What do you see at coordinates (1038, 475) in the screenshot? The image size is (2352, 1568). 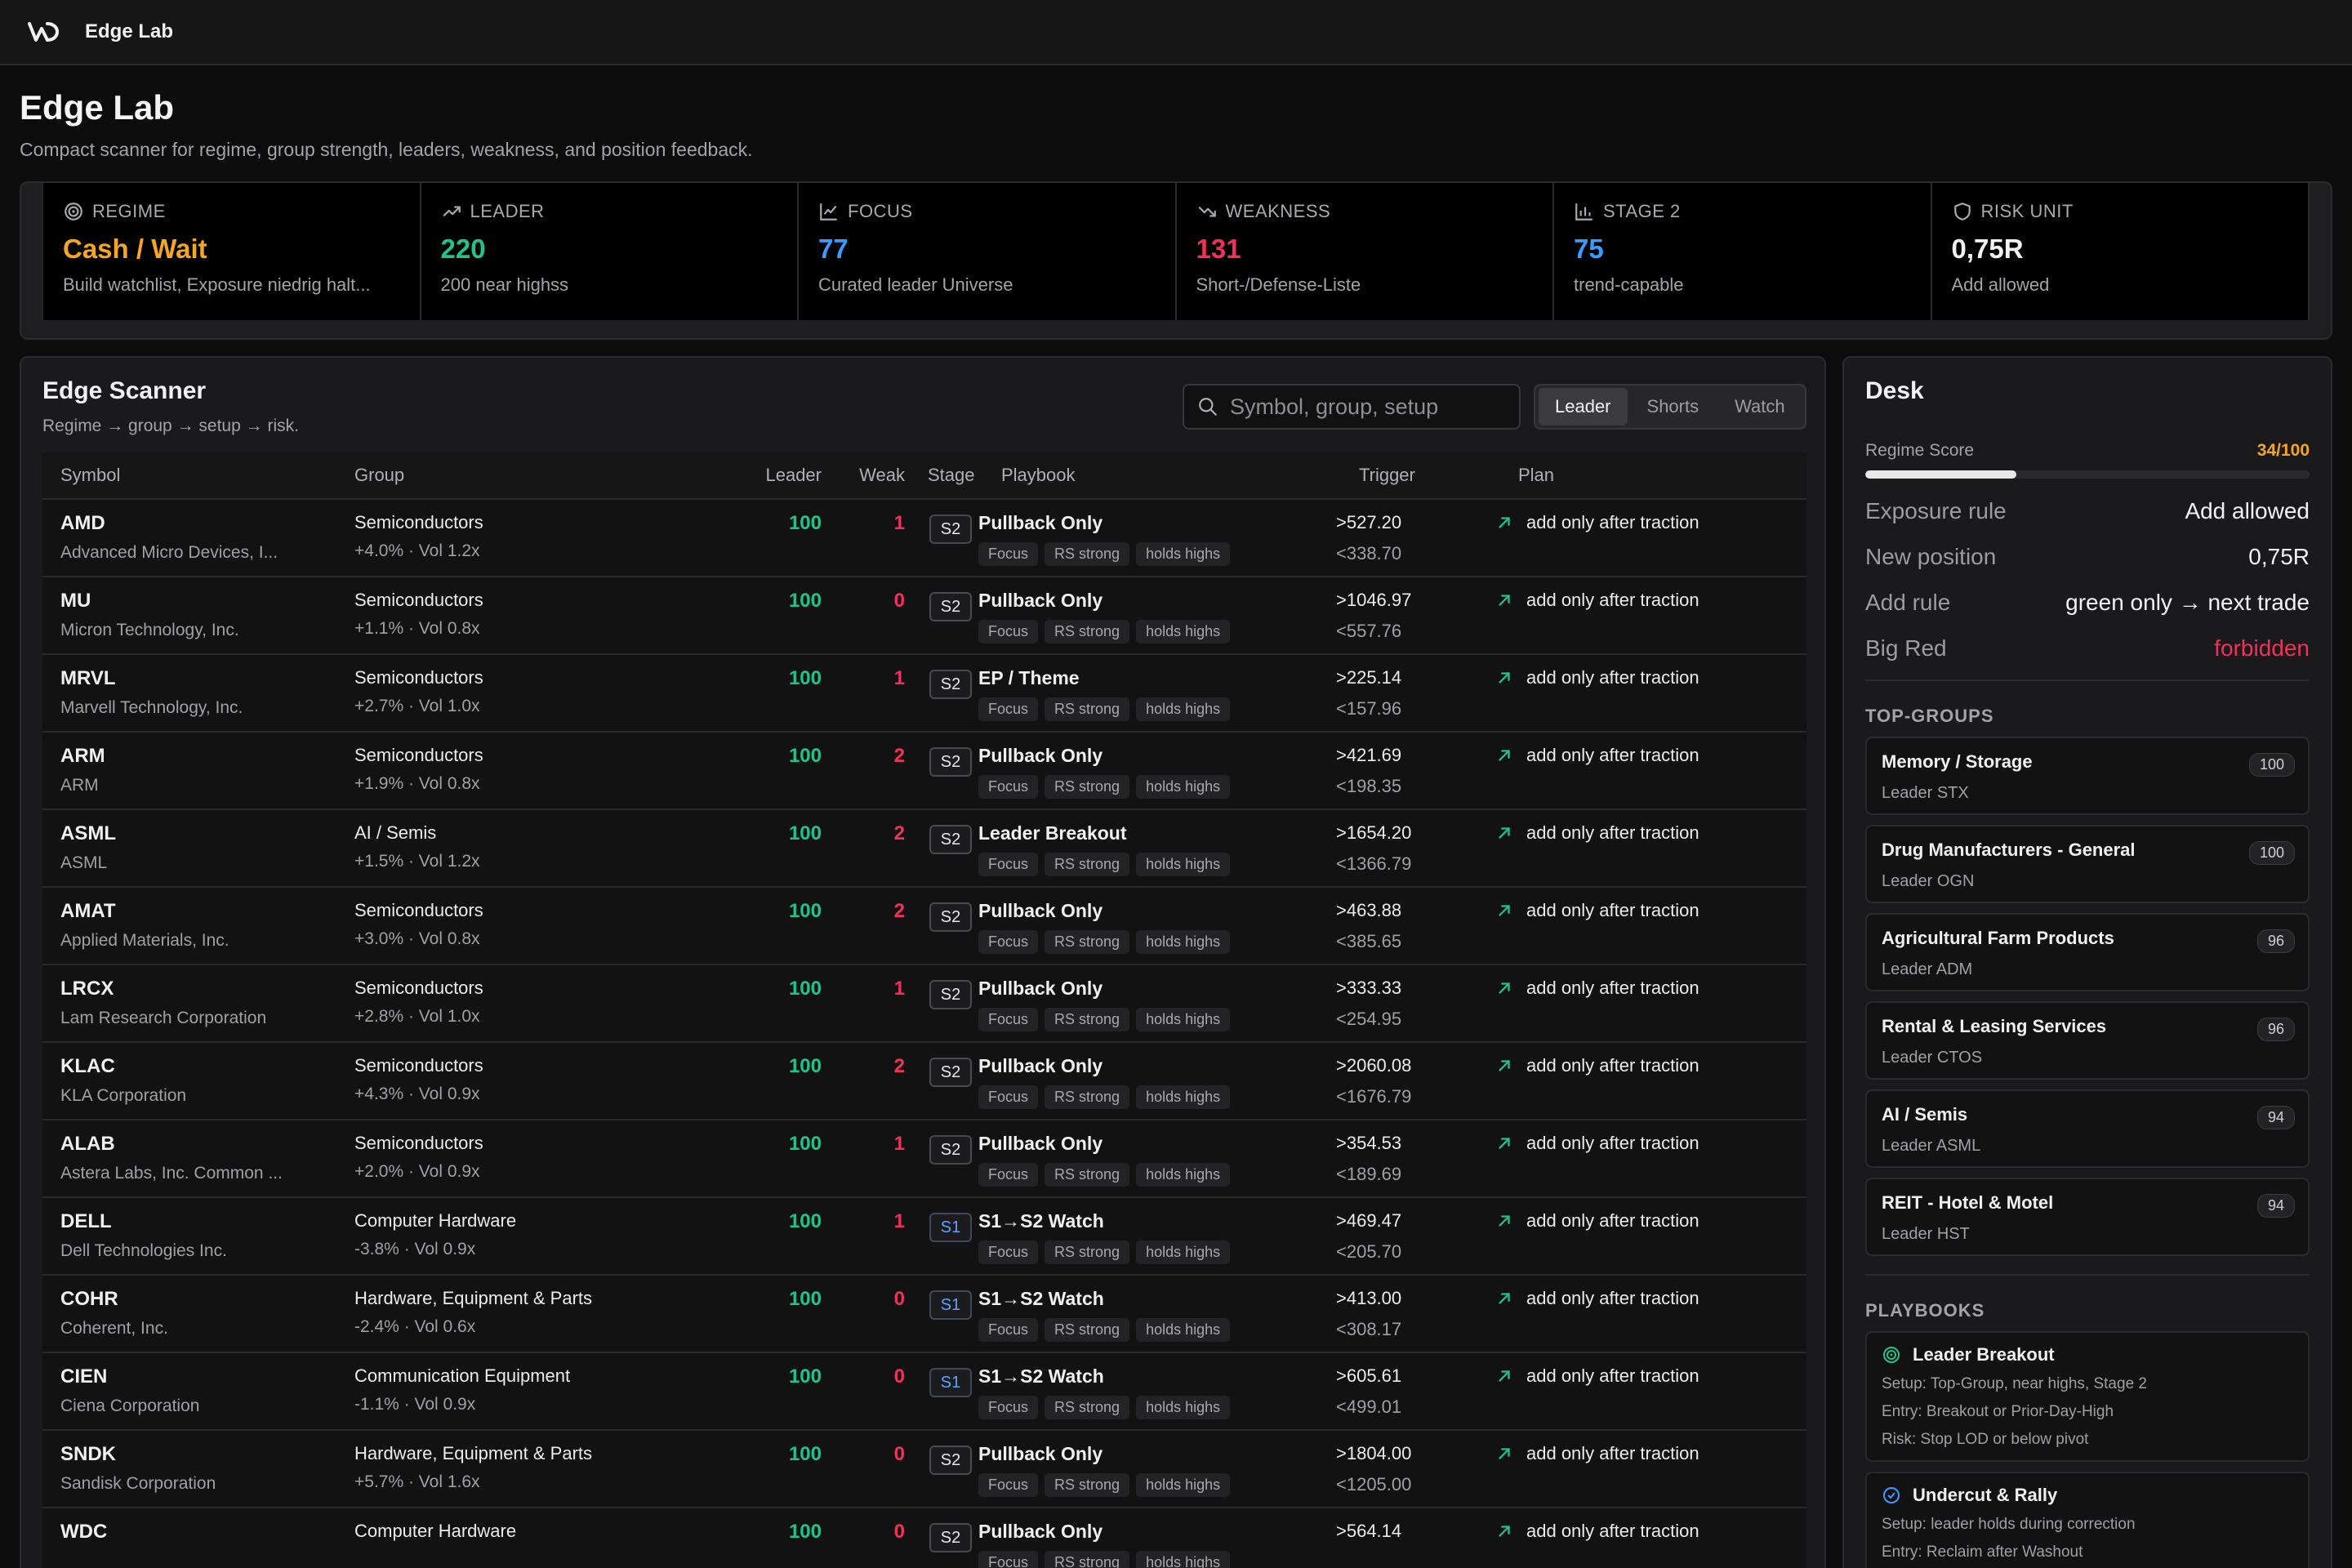 I see `col-header-playbook: Playbook` at bounding box center [1038, 475].